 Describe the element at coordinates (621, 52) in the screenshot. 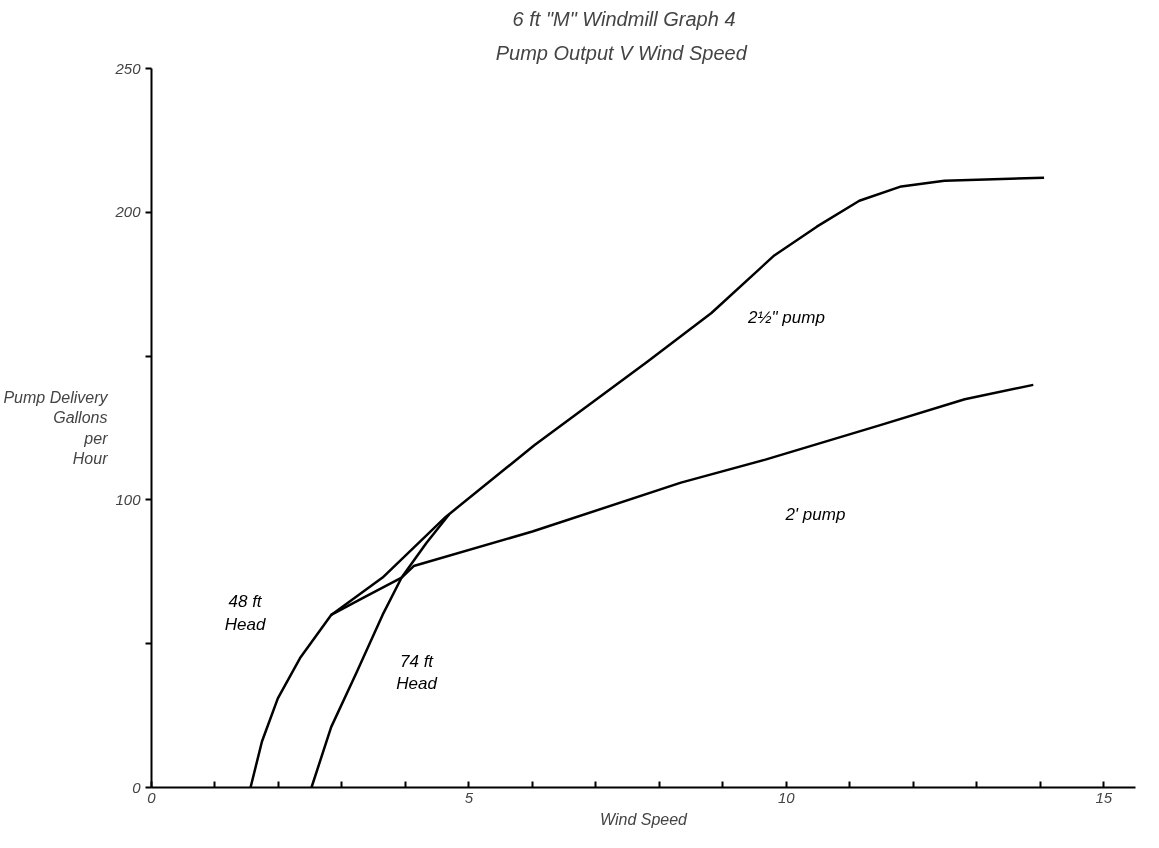

I see `chart-subtitle: Pump Output V Wind Speed` at that location.